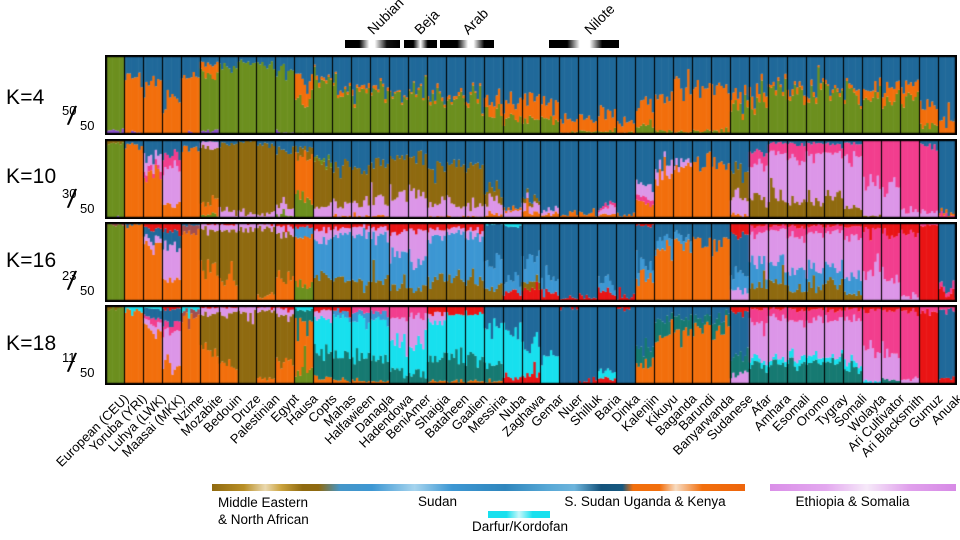 This screenshot has width=960, height=540. I want to click on legend-label-sudan: Sudan, so click(437, 501).